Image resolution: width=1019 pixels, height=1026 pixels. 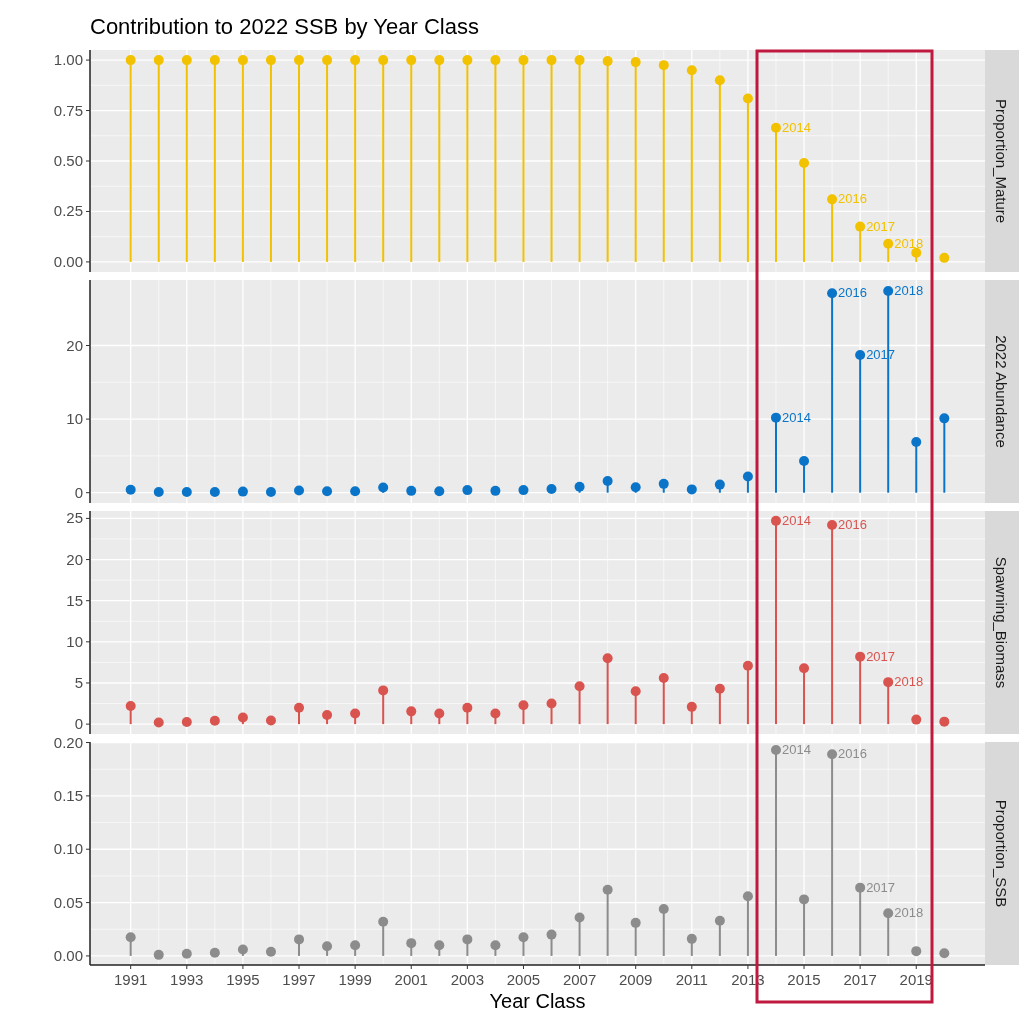 I want to click on x-tick-label: 2001, so click(x=411, y=979).